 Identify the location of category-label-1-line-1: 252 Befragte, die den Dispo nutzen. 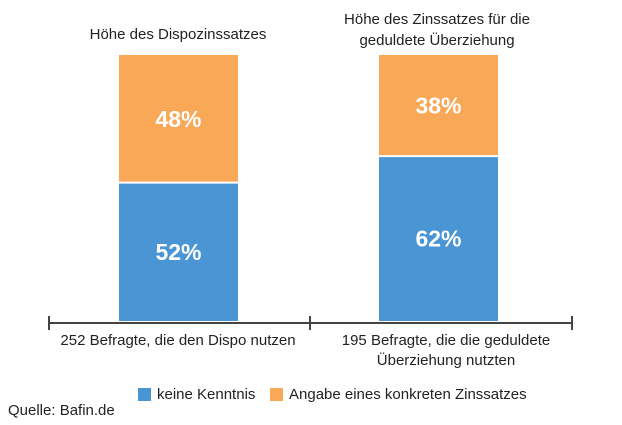
(178, 340).